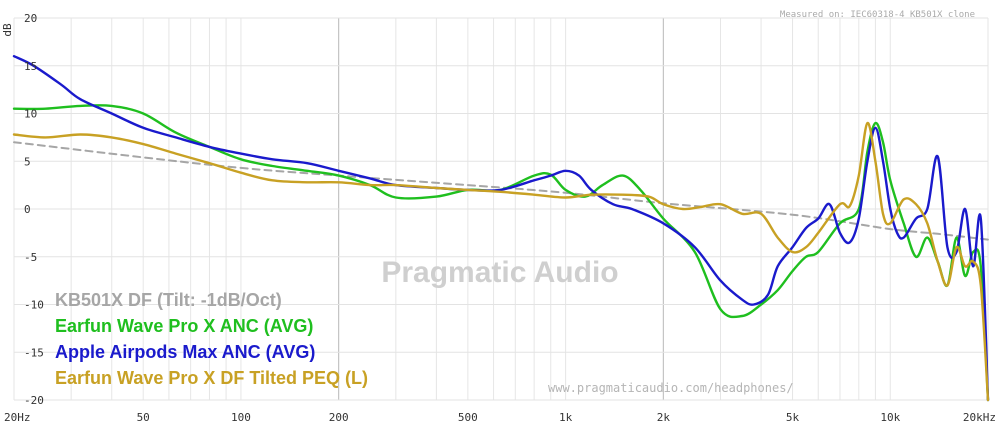  I want to click on y-tick-label: 0, so click(27, 209).